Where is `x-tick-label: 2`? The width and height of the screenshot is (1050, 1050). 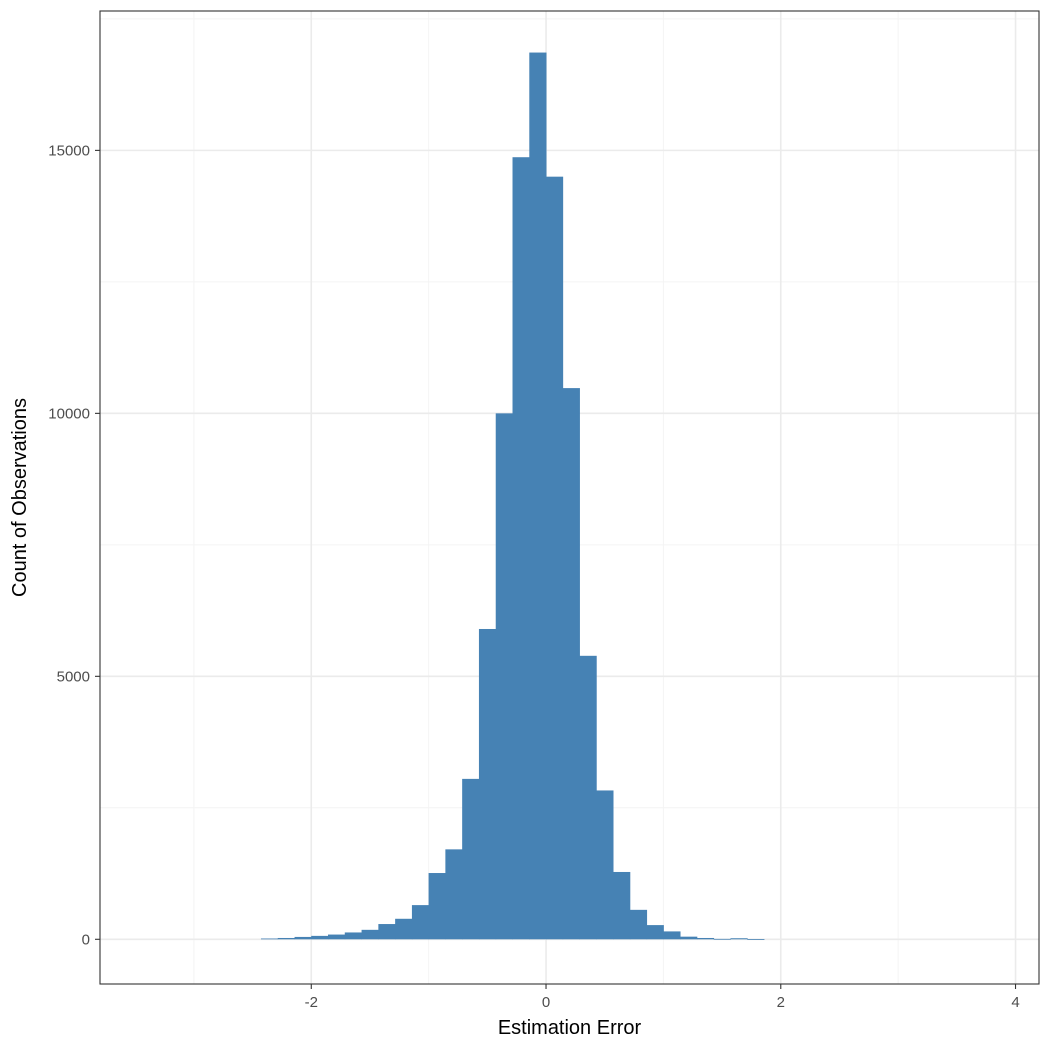 x-tick-label: 2 is located at coordinates (781, 1002).